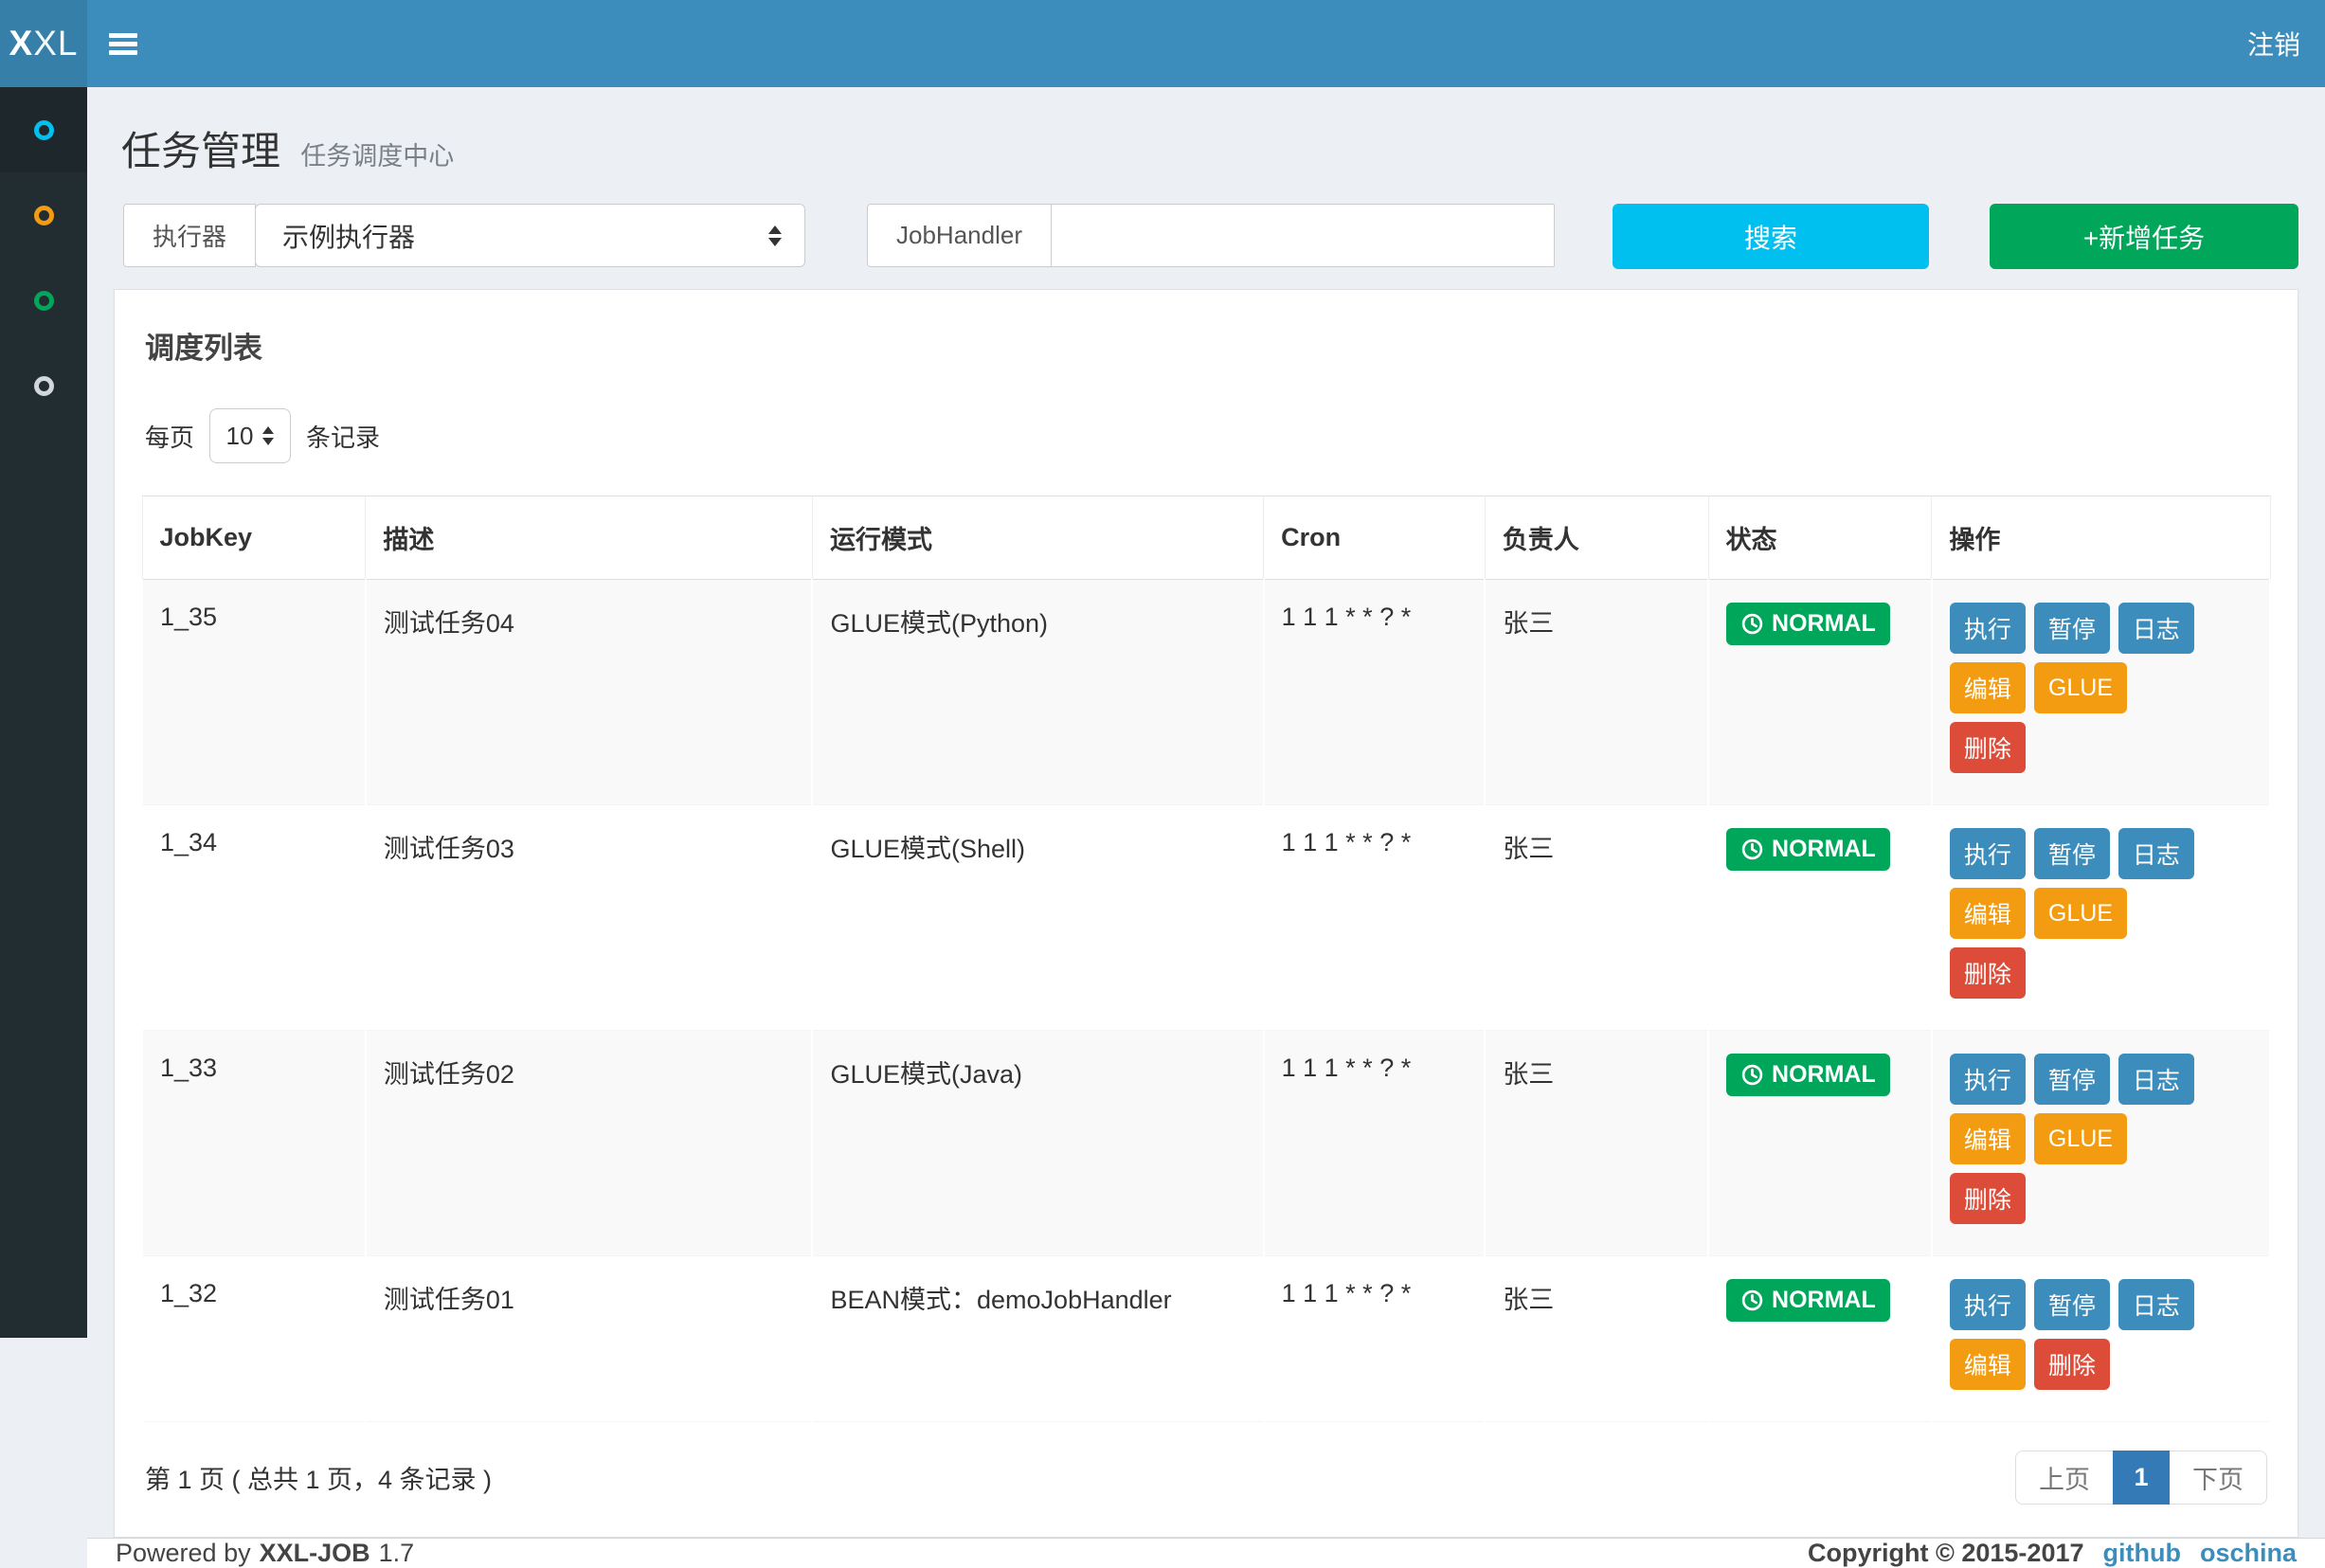 The image size is (2325, 1568). What do you see at coordinates (1162, 43) in the screenshot?
I see `top-navbar: X XL 注销` at bounding box center [1162, 43].